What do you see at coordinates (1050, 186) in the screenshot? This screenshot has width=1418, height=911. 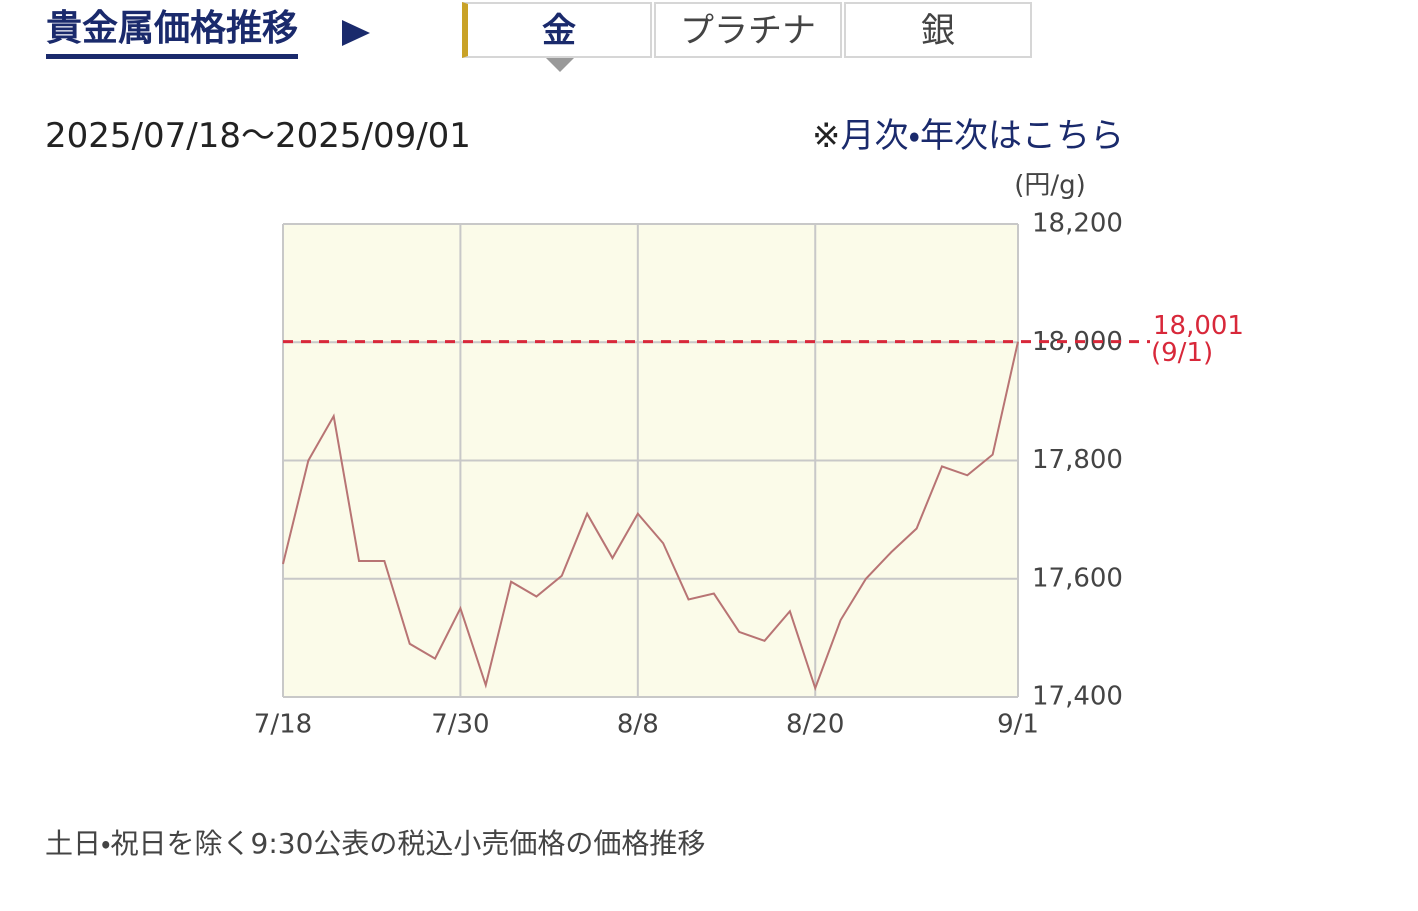 I see `y-axis-label: (円/g)` at bounding box center [1050, 186].